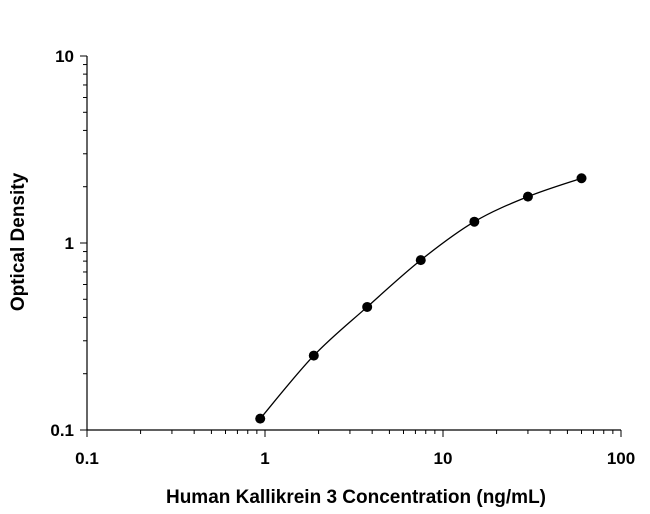  What do you see at coordinates (18, 241) in the screenshot?
I see `y-axis-label: Optical Density` at bounding box center [18, 241].